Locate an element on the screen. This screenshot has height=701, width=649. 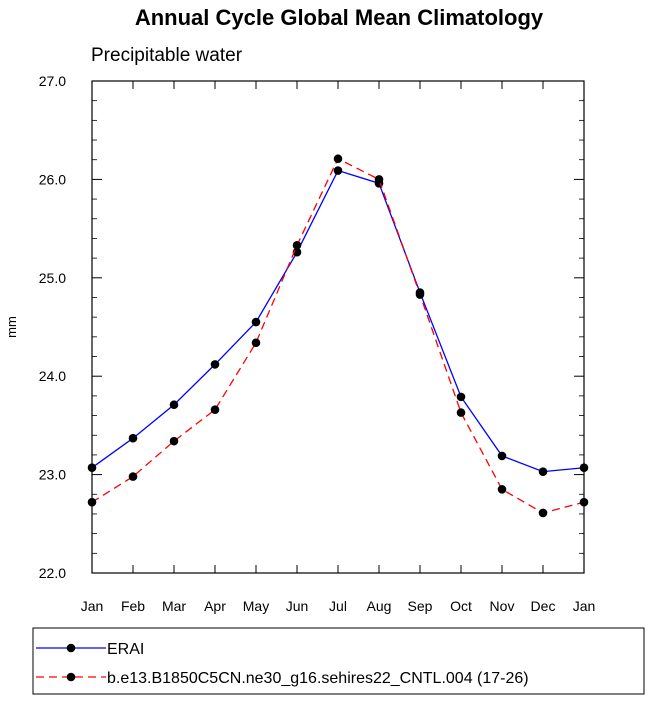
x-tick-label: Apr is located at coordinates (215, 606).